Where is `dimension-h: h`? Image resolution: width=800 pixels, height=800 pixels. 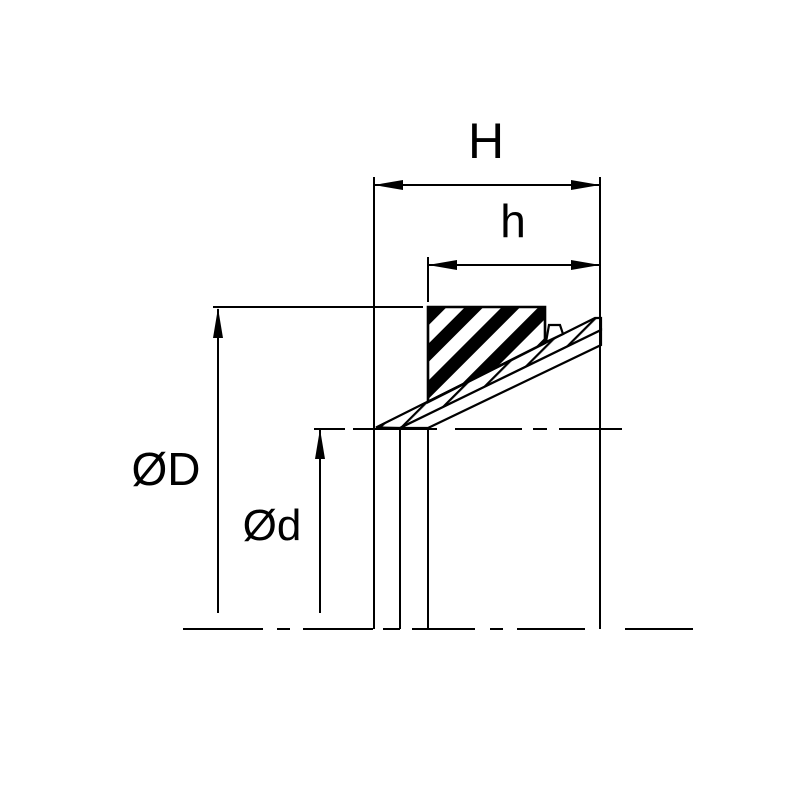
dimension-h: h is located at coordinates (514, 232).